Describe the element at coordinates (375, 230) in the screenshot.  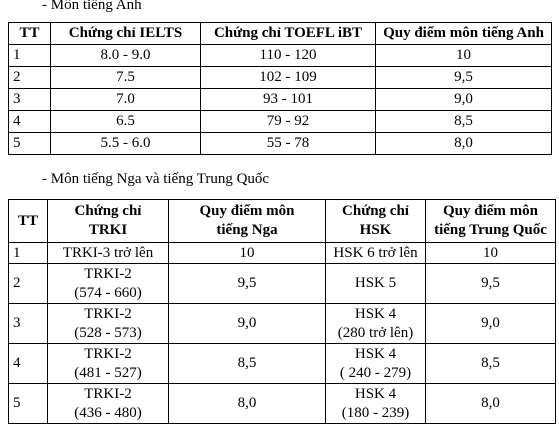
I see `cell-line: HSK` at that location.